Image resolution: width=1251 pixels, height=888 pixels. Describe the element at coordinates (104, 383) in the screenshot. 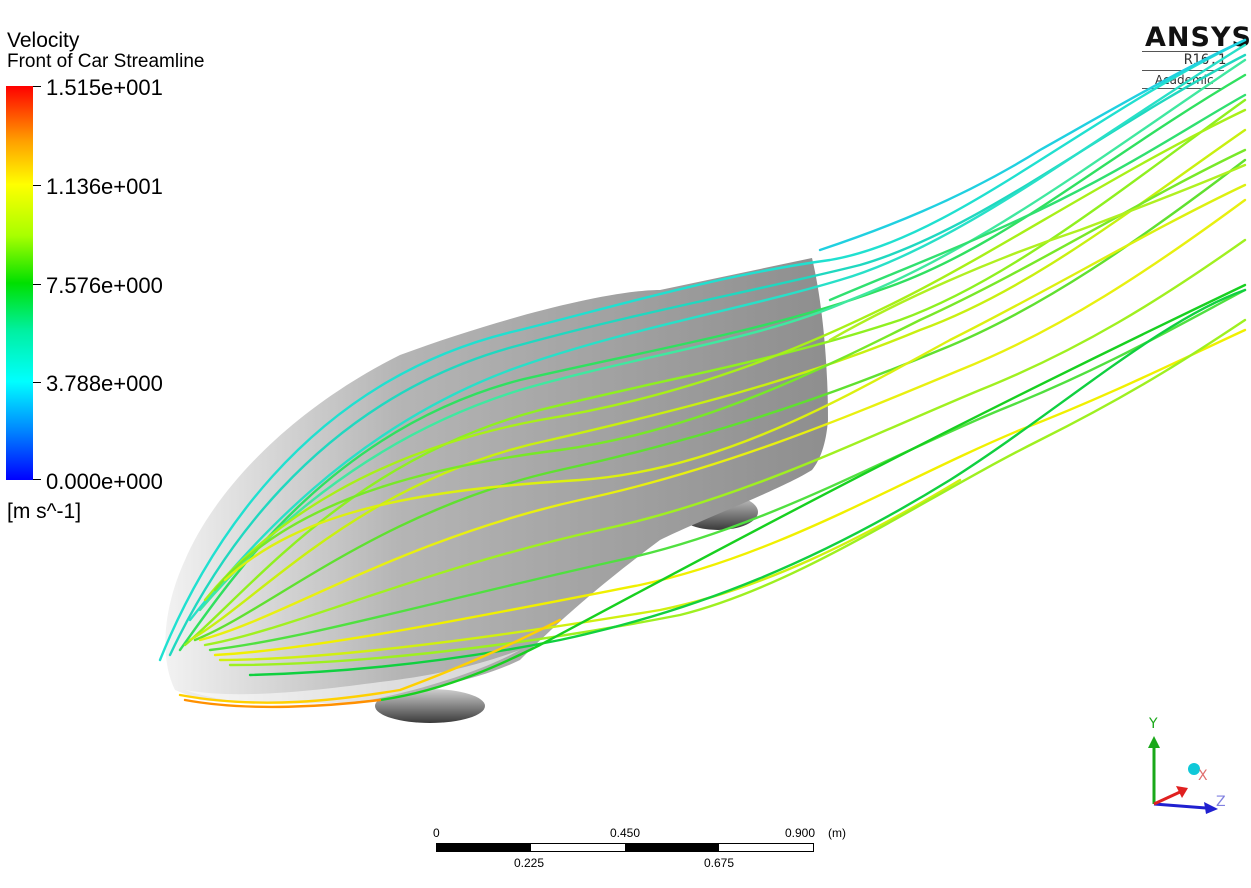

I see `legend-tick-label: 3.788e+000` at that location.